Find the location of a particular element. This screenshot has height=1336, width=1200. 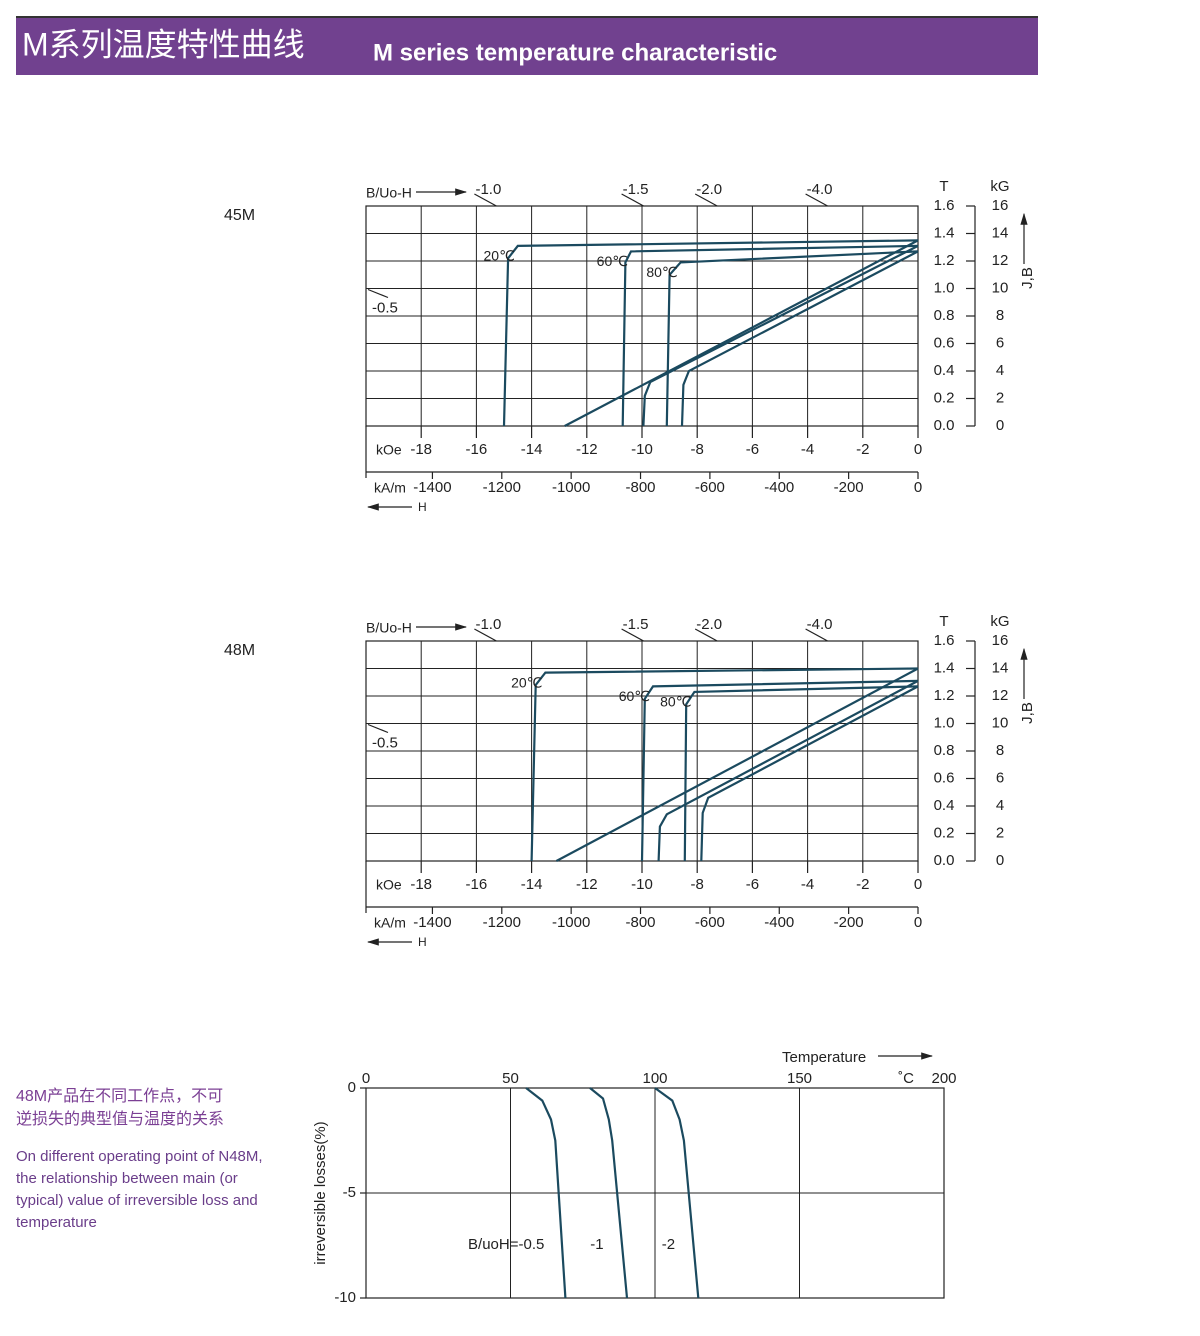

x-tick-label: -4 is located at coordinates (807, 449).